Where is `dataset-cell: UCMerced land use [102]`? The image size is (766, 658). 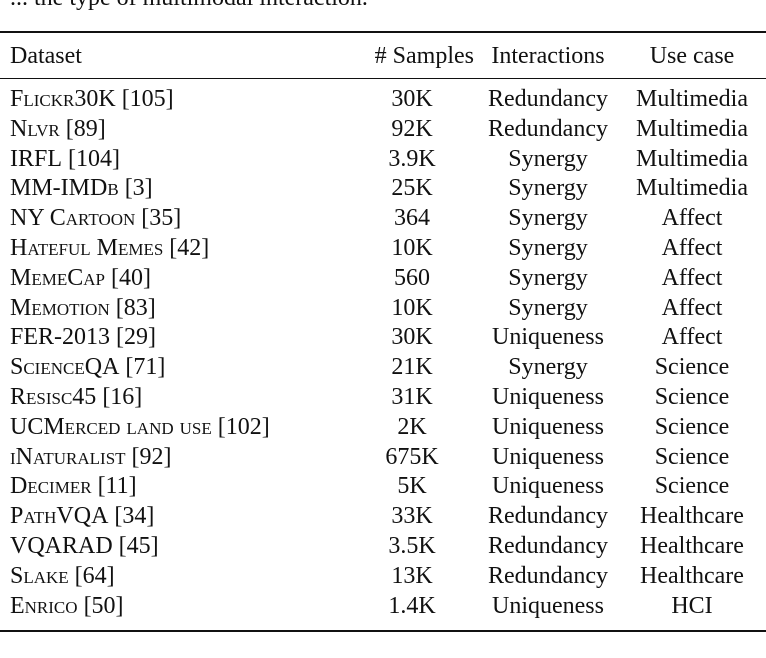
dataset-cell: UCMerced land use [102] is located at coordinates (173, 428).